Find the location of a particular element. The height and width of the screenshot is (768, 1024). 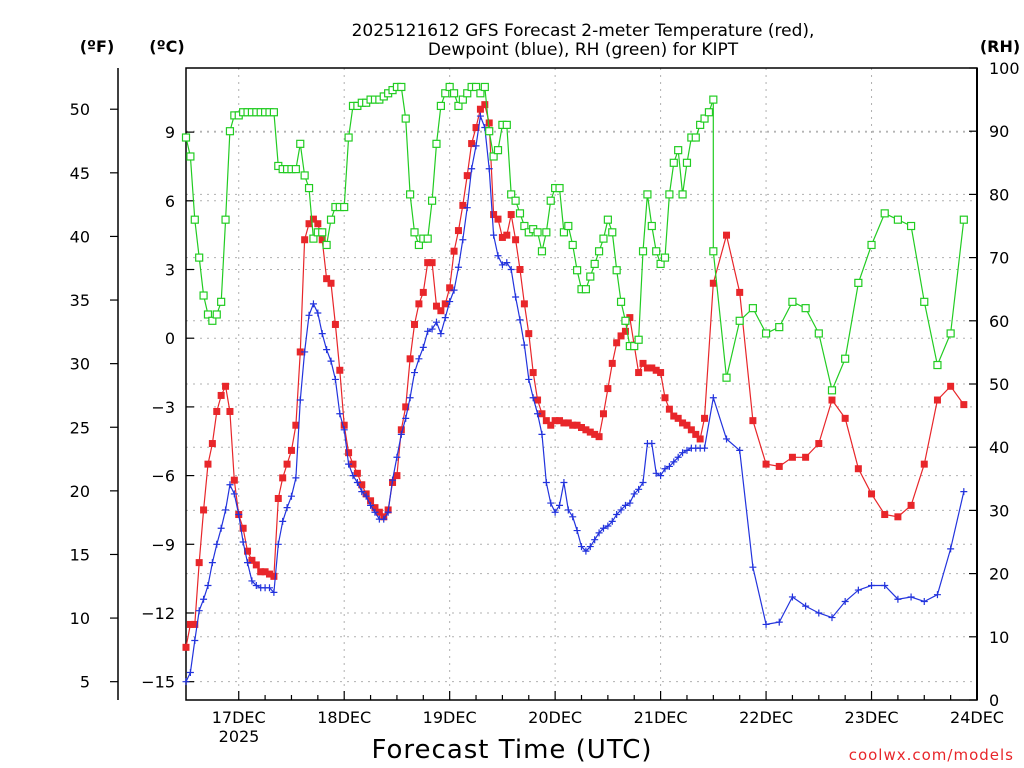

f-tick-label: 40 is located at coordinates (80, 236).